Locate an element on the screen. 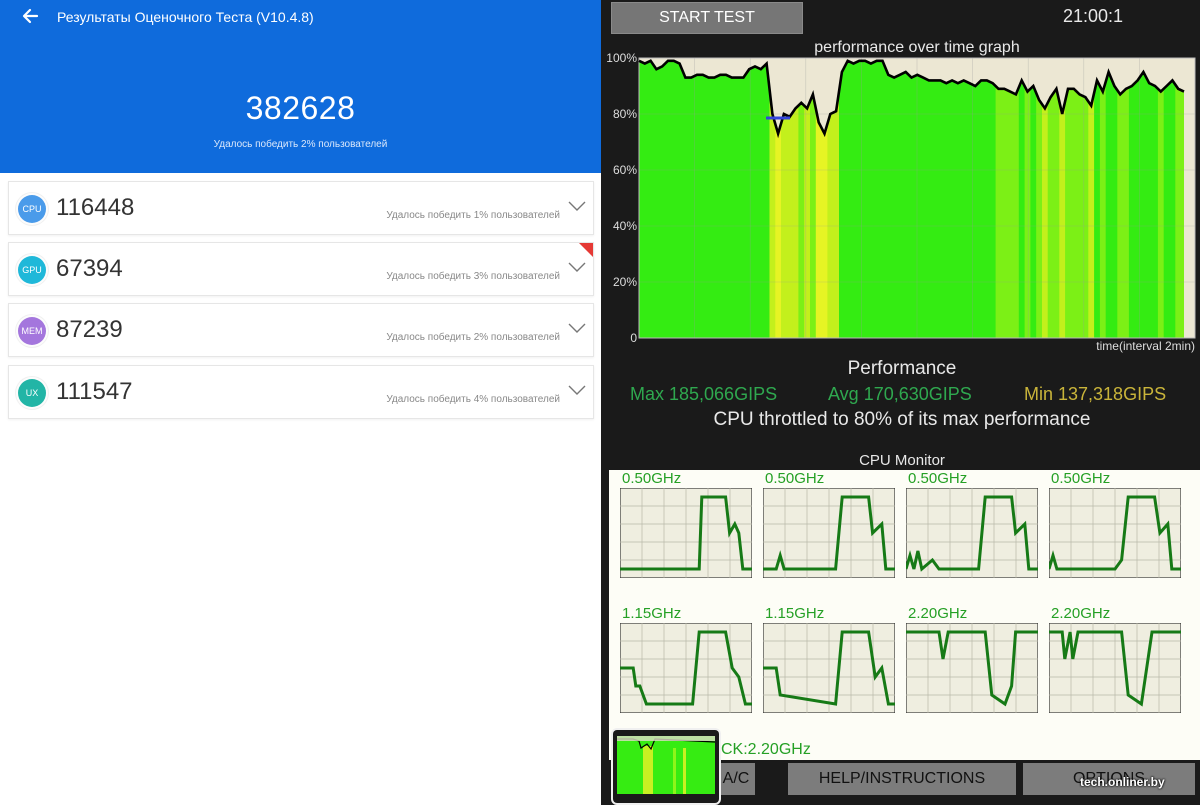 This screenshot has height=805, width=1200. x-axis-label: time(interval 2min) is located at coordinates (1145, 346).